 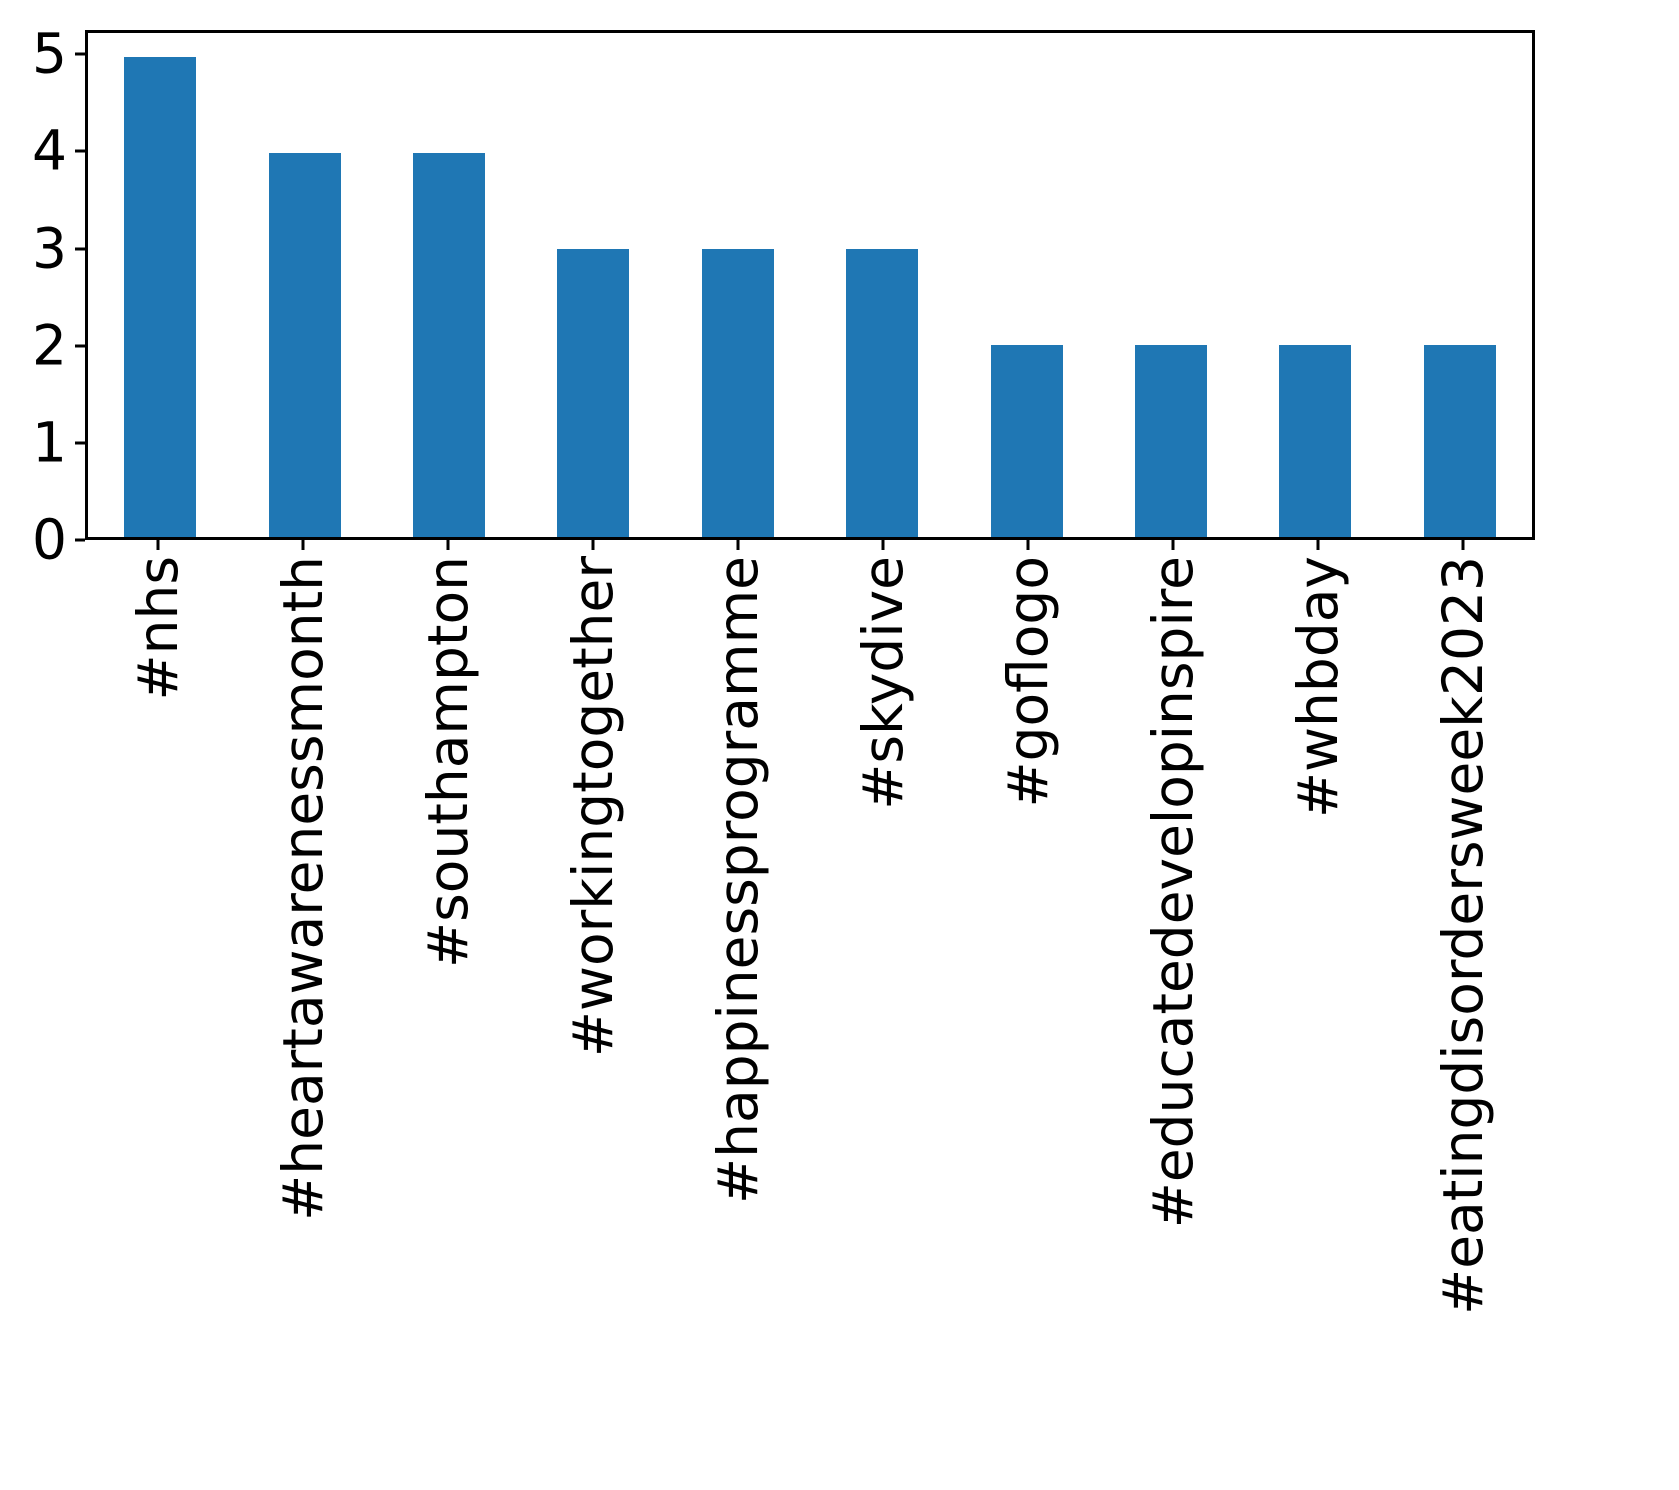 I want to click on x-tick-label: #southampton, so click(x=447, y=762).